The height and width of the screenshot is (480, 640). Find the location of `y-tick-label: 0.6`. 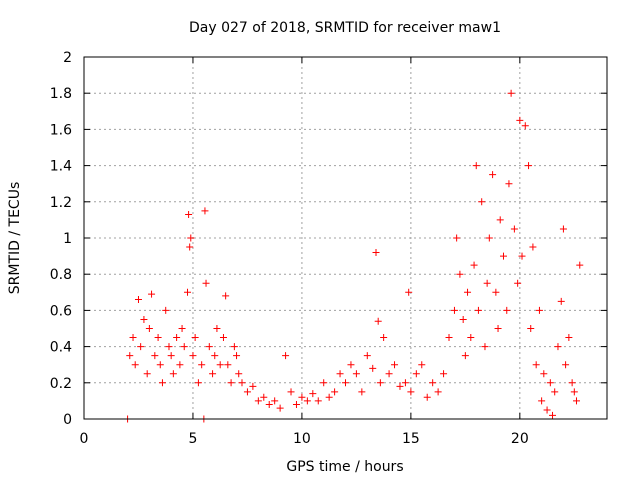

y-tick-label: 0.6 is located at coordinates (61, 311).